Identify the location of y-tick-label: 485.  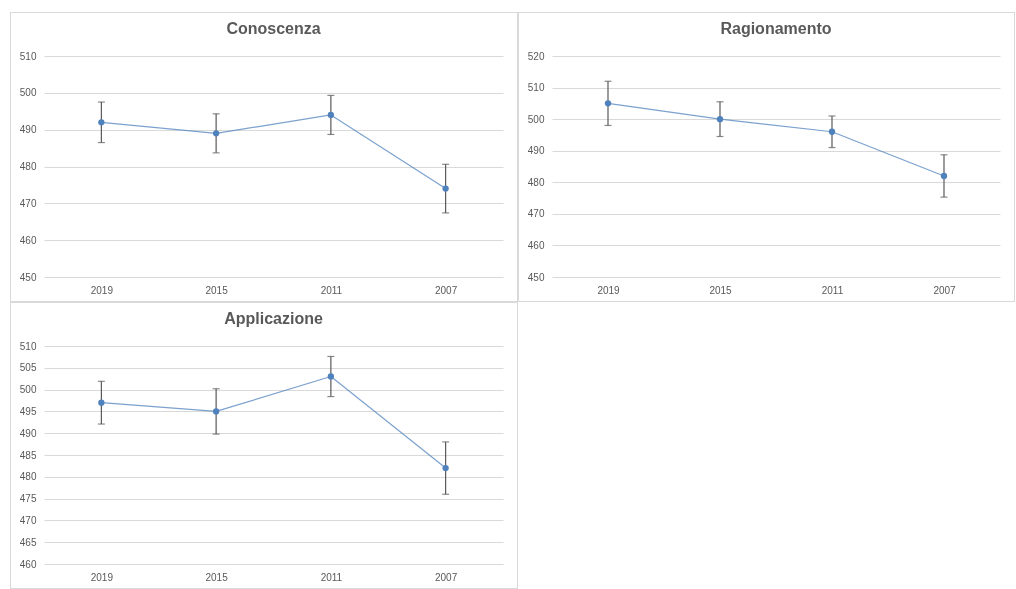
(28, 455).